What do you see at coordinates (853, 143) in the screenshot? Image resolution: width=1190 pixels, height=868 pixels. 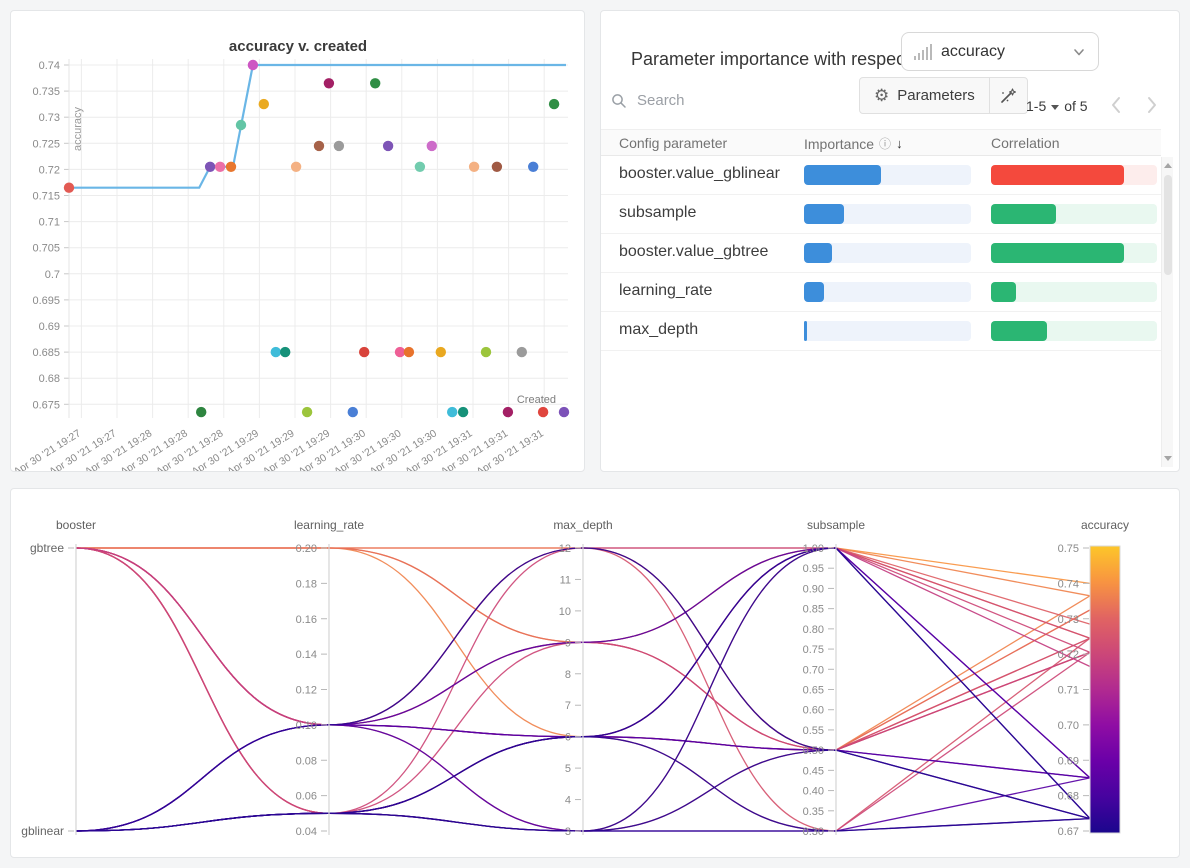 I see `column-importance: Importance ⓘ ↓` at bounding box center [853, 143].